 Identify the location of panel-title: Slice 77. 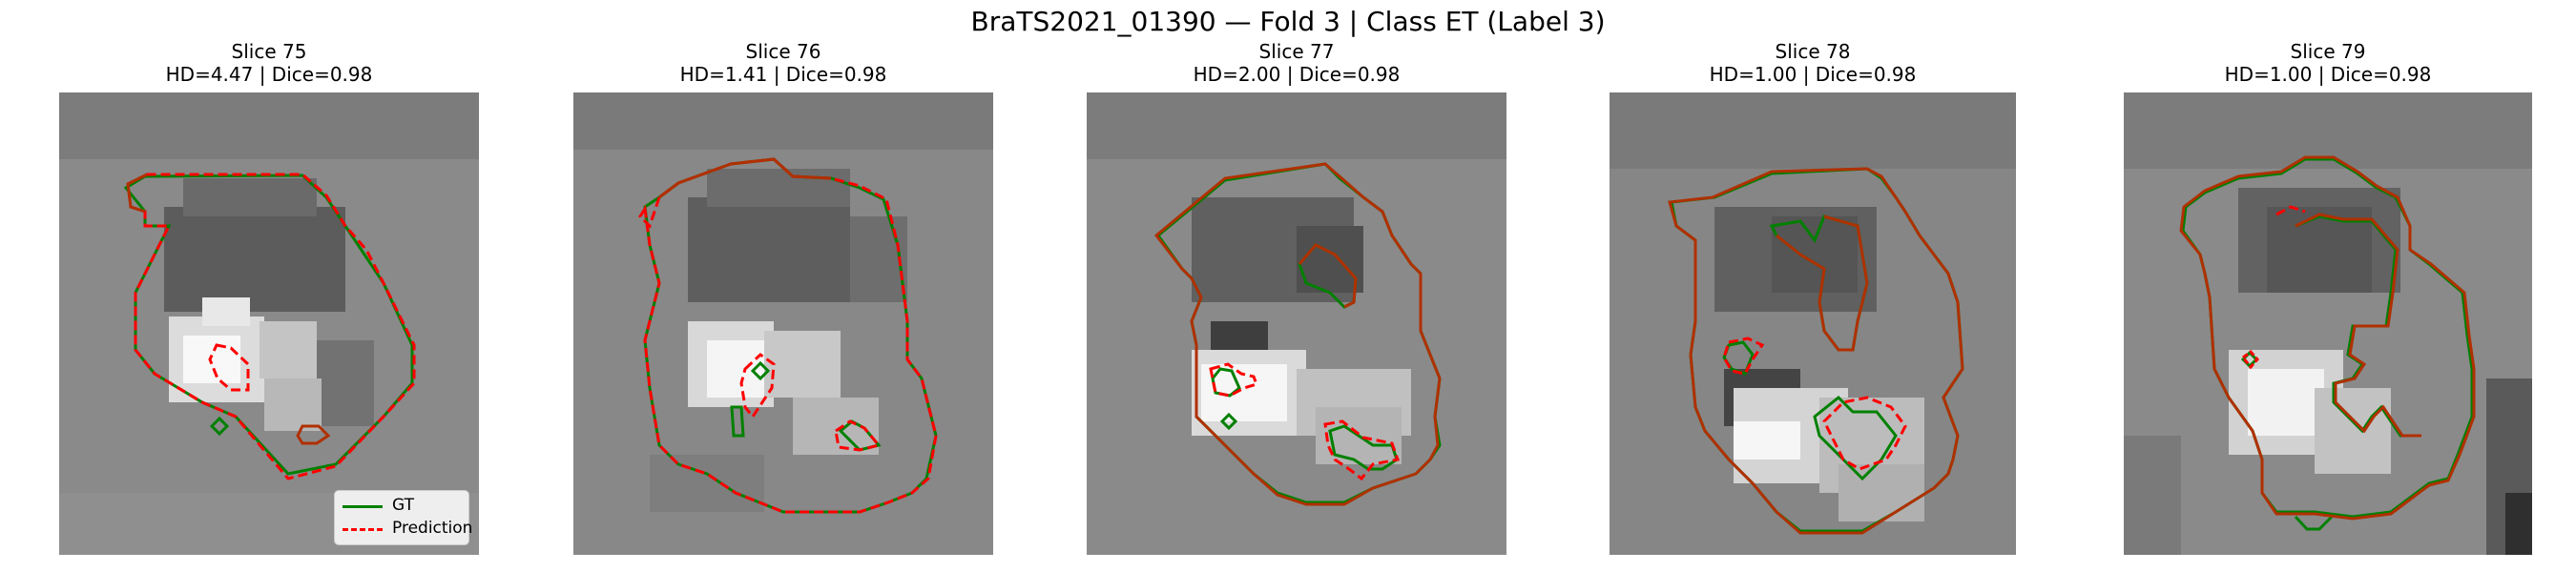
(1296, 51).